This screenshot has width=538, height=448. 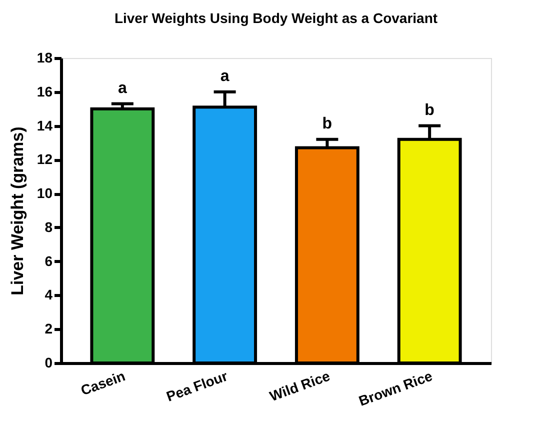 I want to click on y-tick-label: 8, so click(x=48, y=226).